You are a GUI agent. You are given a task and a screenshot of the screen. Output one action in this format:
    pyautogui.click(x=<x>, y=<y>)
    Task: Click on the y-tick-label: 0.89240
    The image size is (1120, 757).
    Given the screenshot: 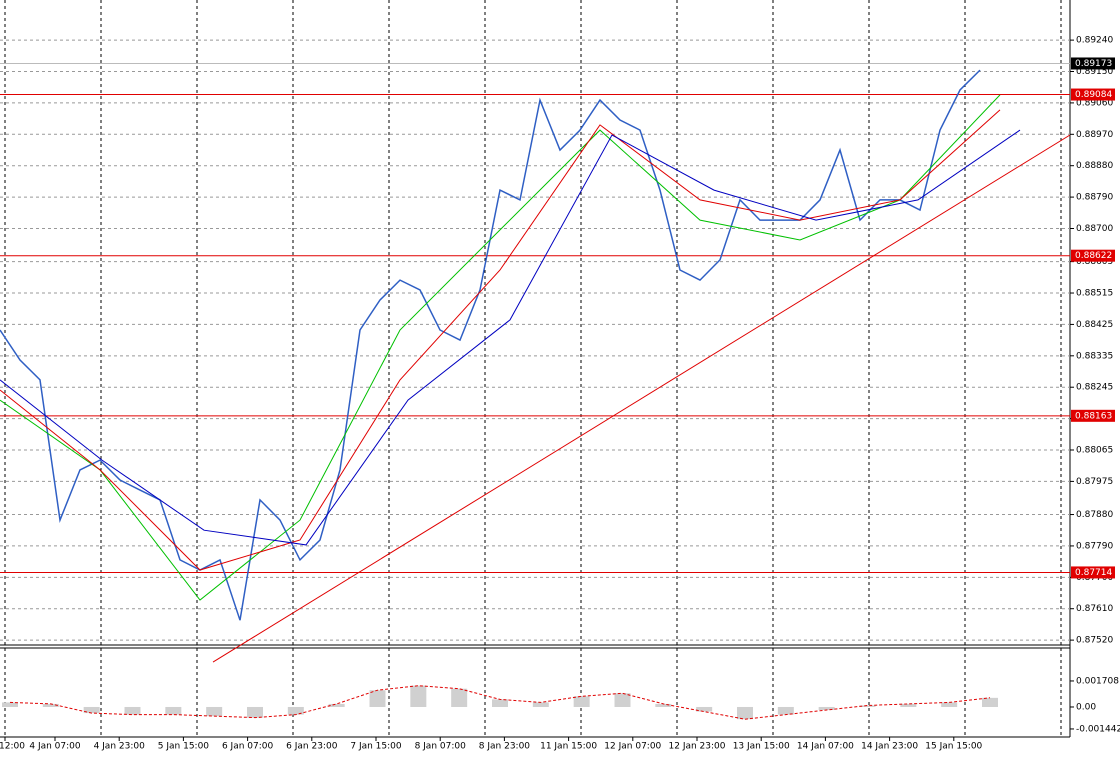 What is the action you would take?
    pyautogui.click(x=1094, y=41)
    